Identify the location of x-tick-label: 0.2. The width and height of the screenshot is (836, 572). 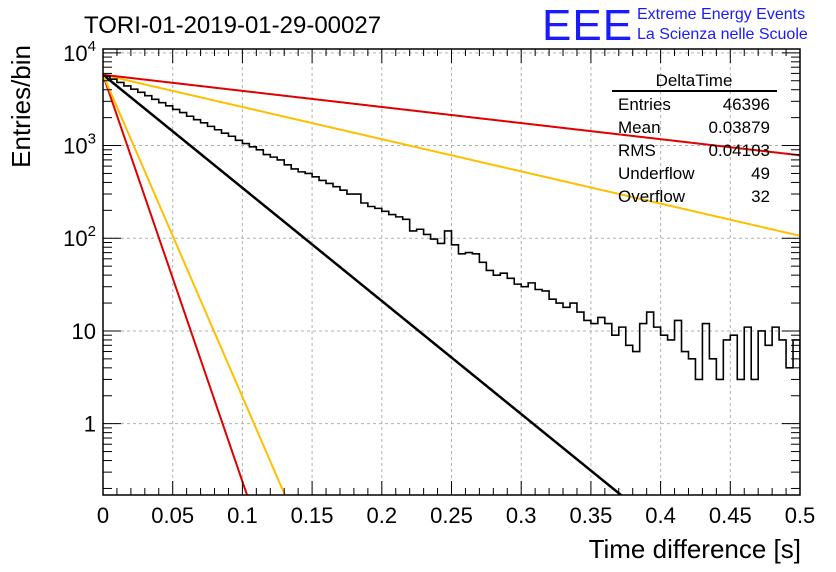
(382, 515).